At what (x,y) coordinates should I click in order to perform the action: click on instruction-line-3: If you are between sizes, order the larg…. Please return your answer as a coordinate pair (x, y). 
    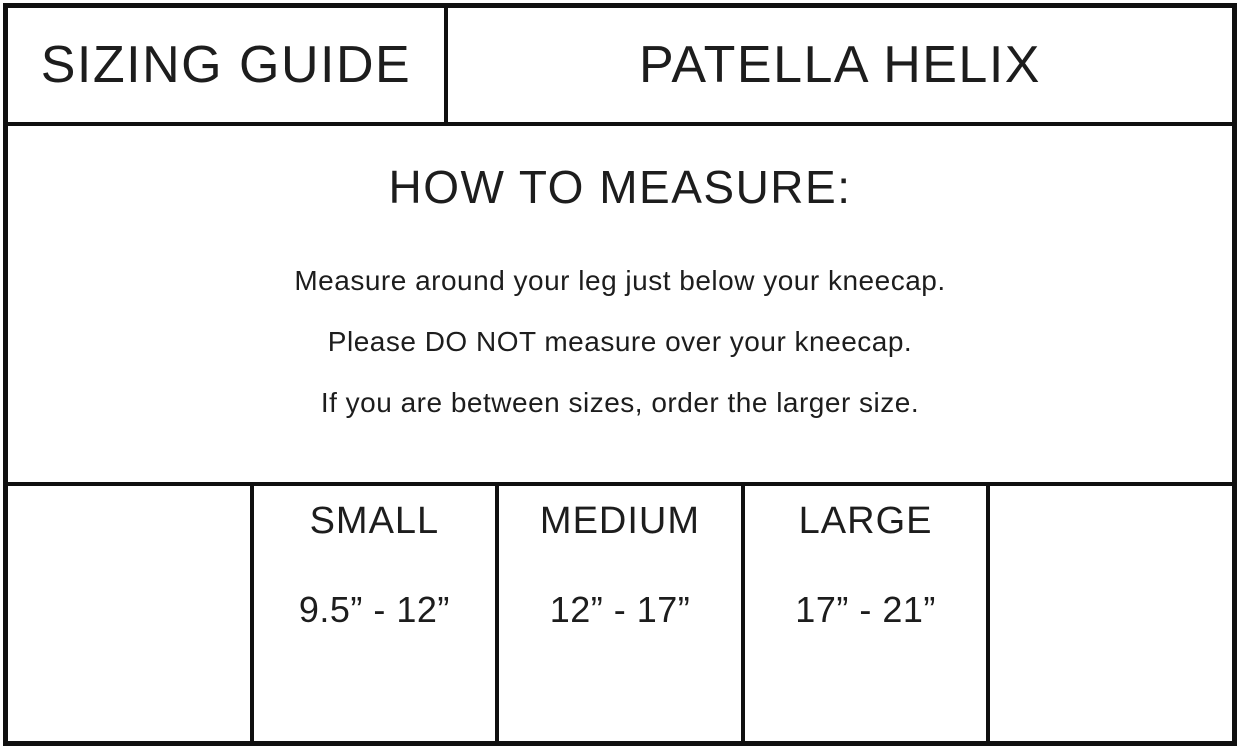
    Looking at the image, I should click on (620, 402).